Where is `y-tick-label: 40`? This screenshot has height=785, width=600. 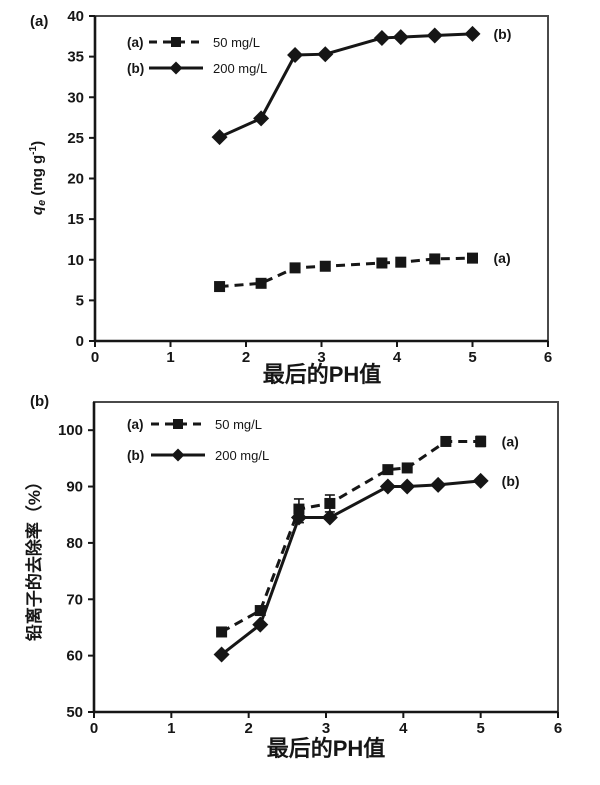
y-tick-label: 40 is located at coordinates (75, 16).